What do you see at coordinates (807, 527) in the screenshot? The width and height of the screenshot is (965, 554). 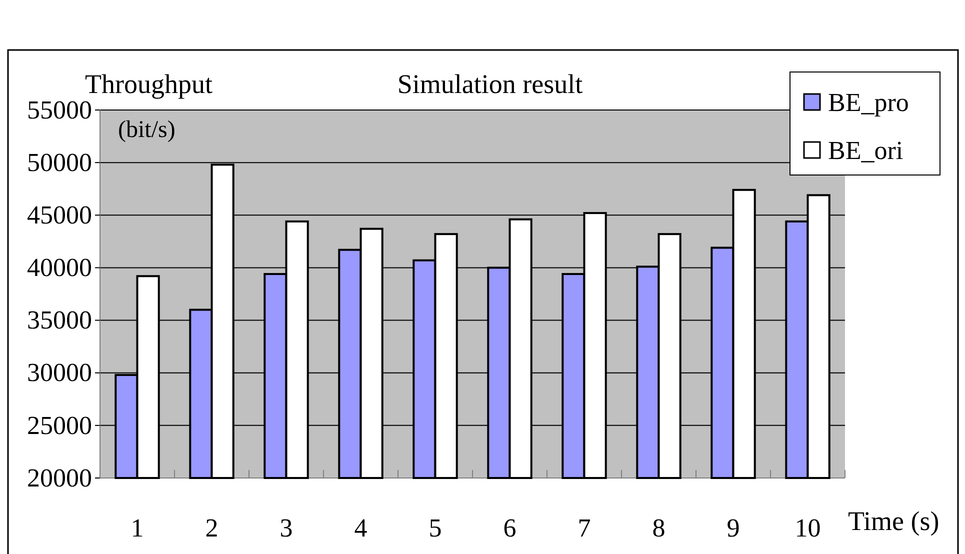 I see `x-tick-label: 10` at bounding box center [807, 527].